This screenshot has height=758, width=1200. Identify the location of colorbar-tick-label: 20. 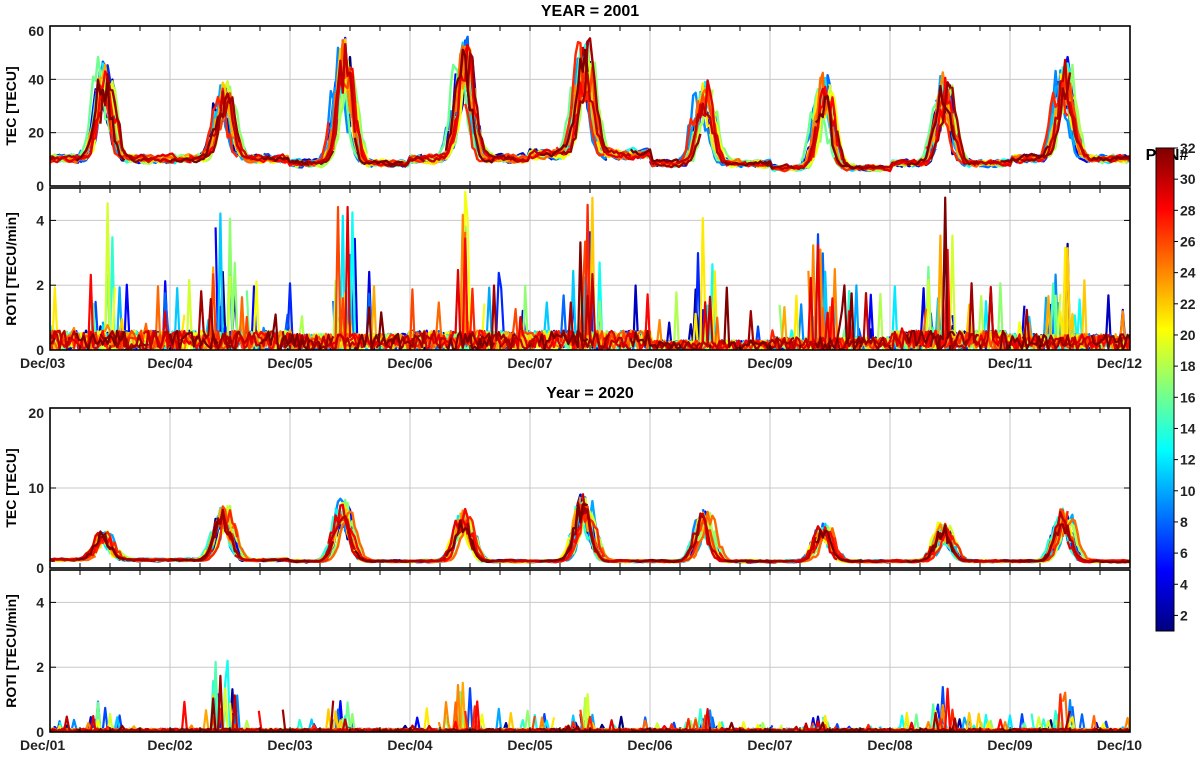
(1188, 335).